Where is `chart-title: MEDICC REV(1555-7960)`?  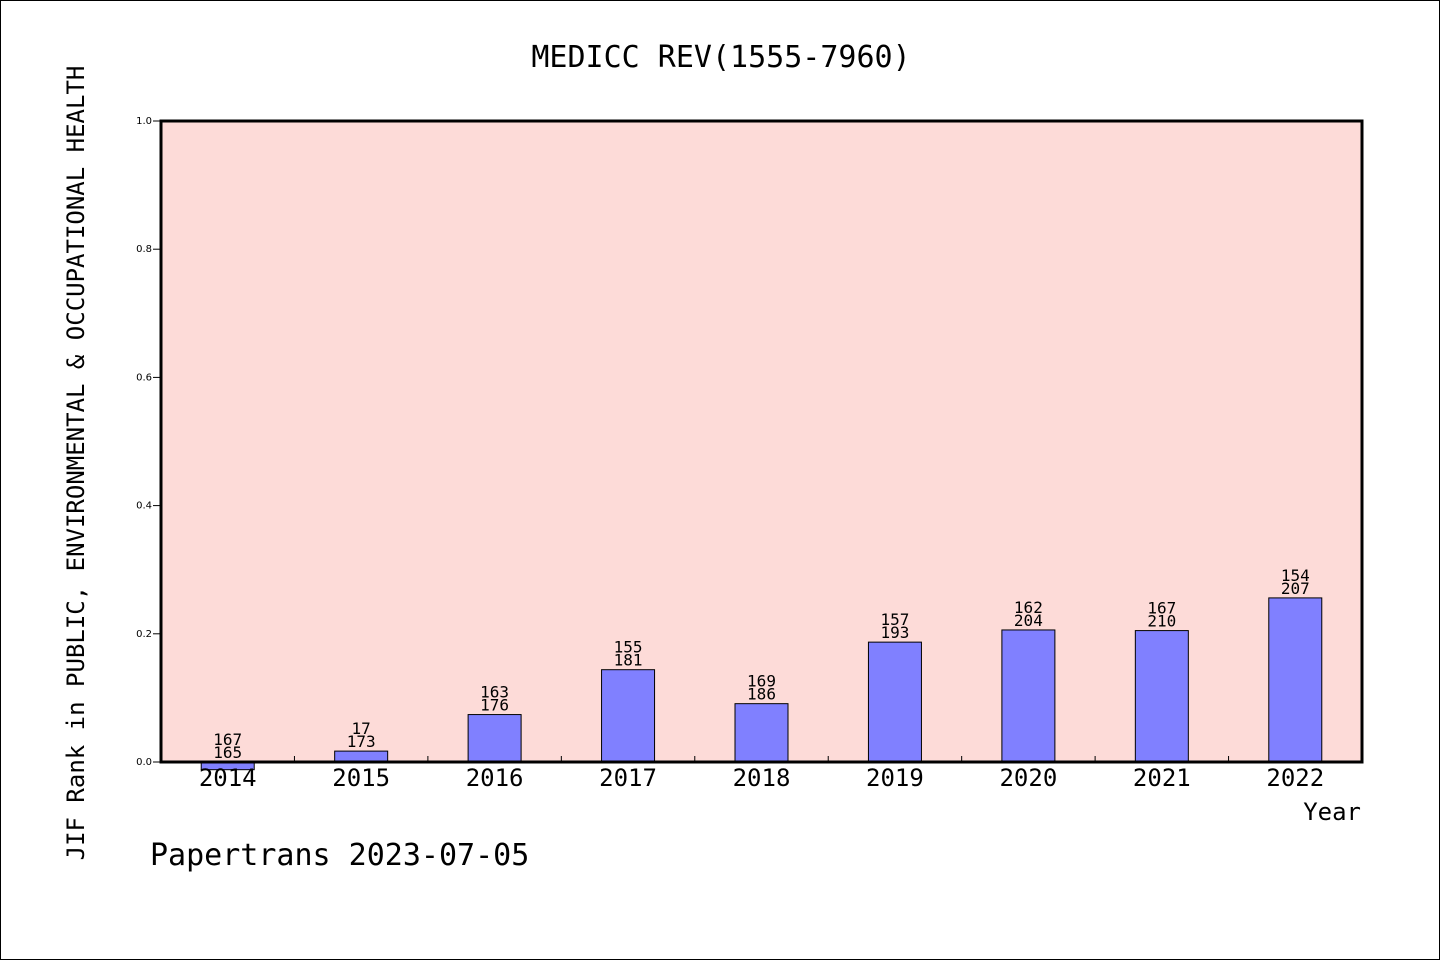 chart-title: MEDICC REV(1555-7960) is located at coordinates (720, 57).